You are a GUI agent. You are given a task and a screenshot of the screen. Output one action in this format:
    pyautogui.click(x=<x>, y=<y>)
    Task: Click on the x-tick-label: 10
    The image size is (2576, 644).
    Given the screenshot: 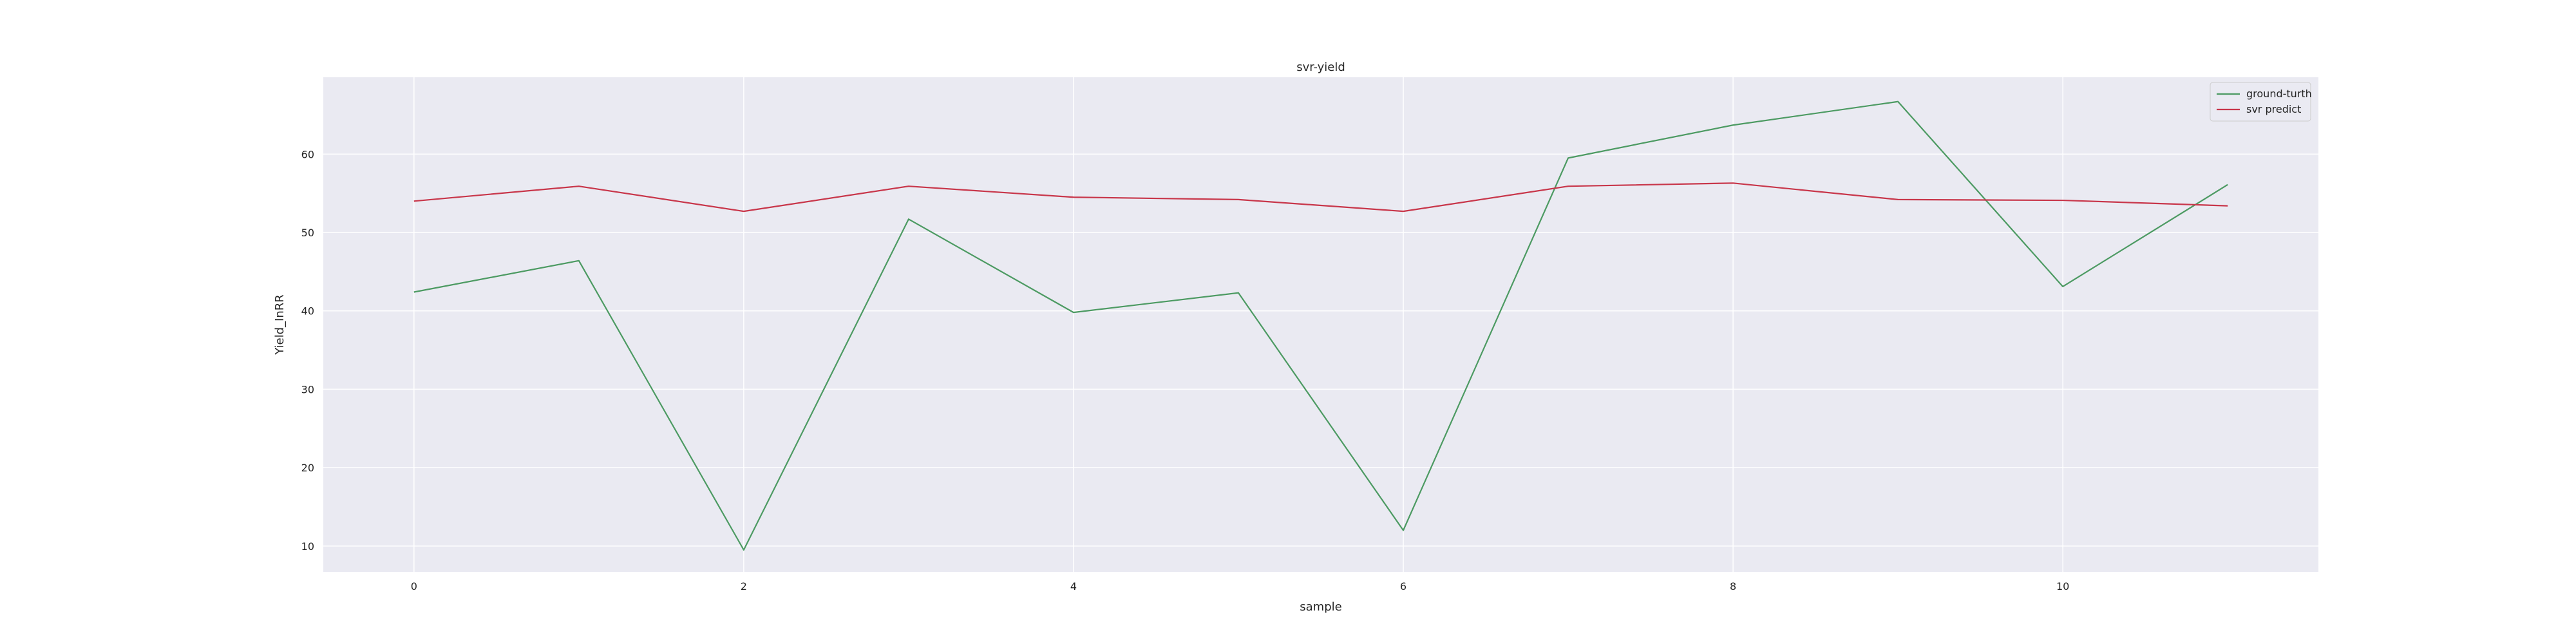 What is the action you would take?
    pyautogui.click(x=2062, y=586)
    